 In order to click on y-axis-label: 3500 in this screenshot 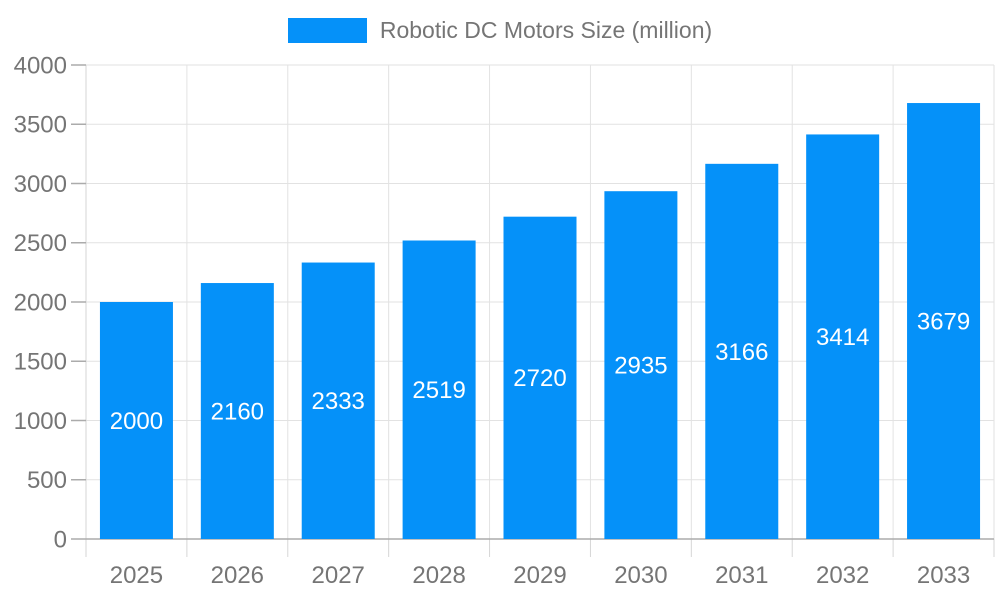, I will do `click(40, 125)`.